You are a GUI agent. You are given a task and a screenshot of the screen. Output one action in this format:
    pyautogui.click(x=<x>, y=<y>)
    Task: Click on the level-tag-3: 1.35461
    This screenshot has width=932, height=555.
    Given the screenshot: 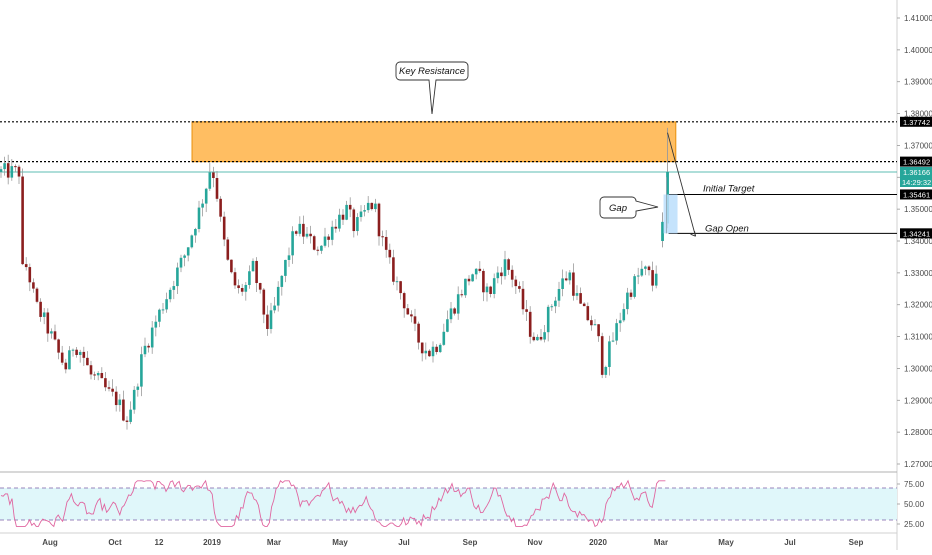 What is the action you would take?
    pyautogui.click(x=916, y=194)
    